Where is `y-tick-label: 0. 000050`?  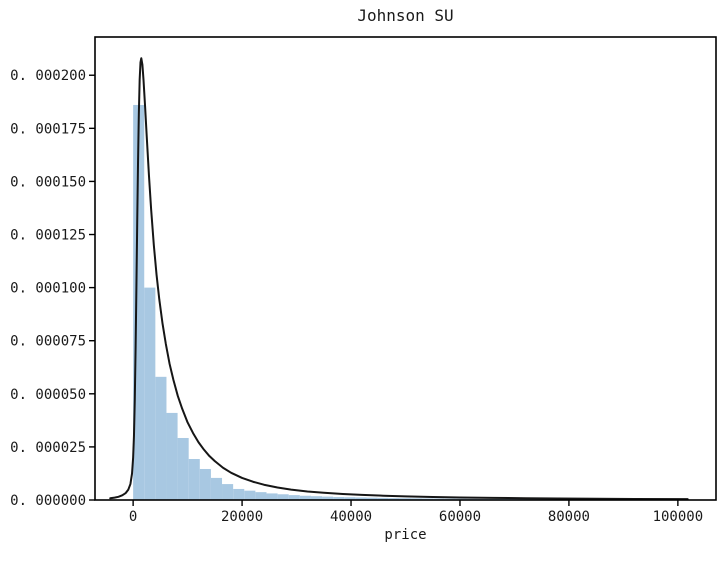
y-tick-label: 0. 000050 is located at coordinates (48, 395).